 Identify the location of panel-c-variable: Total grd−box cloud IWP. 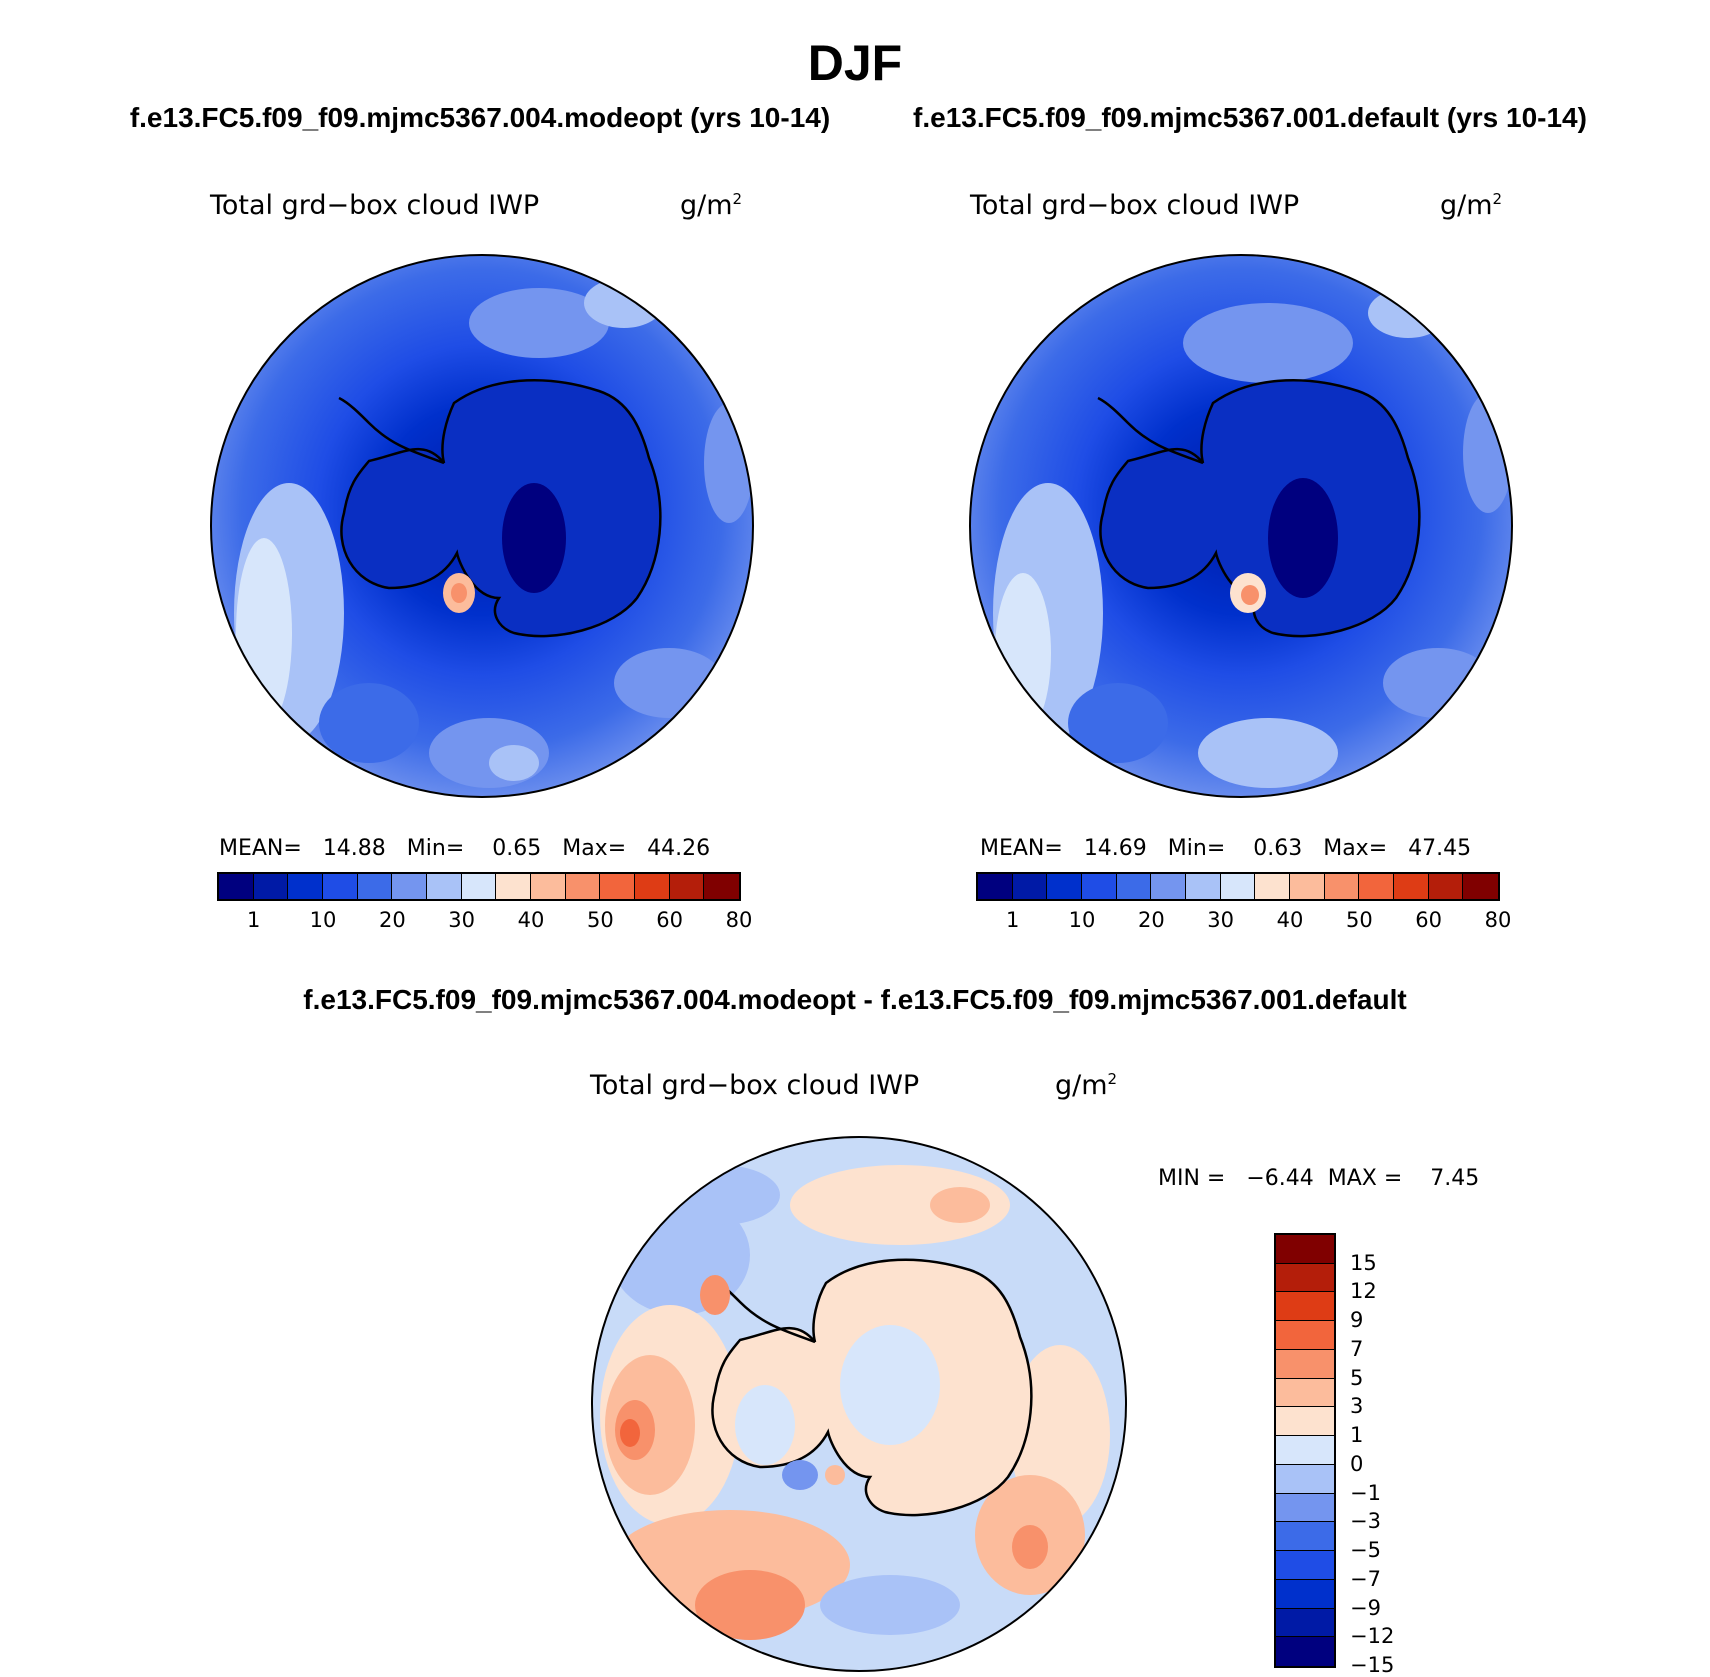
(755, 1085).